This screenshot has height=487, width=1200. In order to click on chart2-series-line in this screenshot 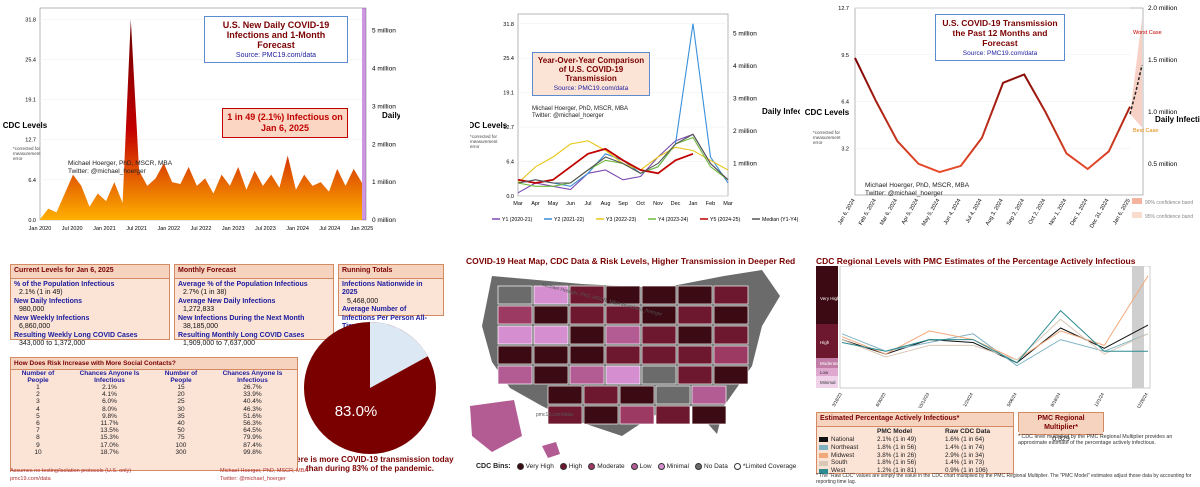, I will do `click(605, 165)`.